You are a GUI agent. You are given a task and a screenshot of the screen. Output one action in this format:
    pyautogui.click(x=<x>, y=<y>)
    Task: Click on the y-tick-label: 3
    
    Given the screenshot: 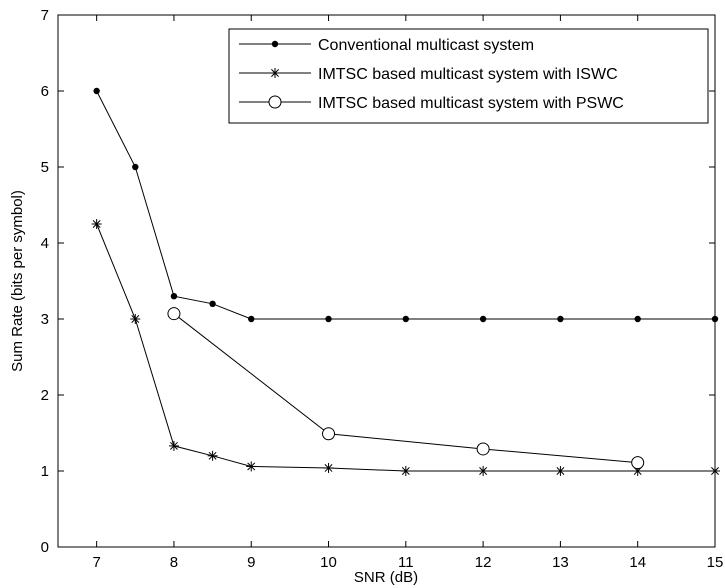 What is the action you would take?
    pyautogui.click(x=45, y=319)
    